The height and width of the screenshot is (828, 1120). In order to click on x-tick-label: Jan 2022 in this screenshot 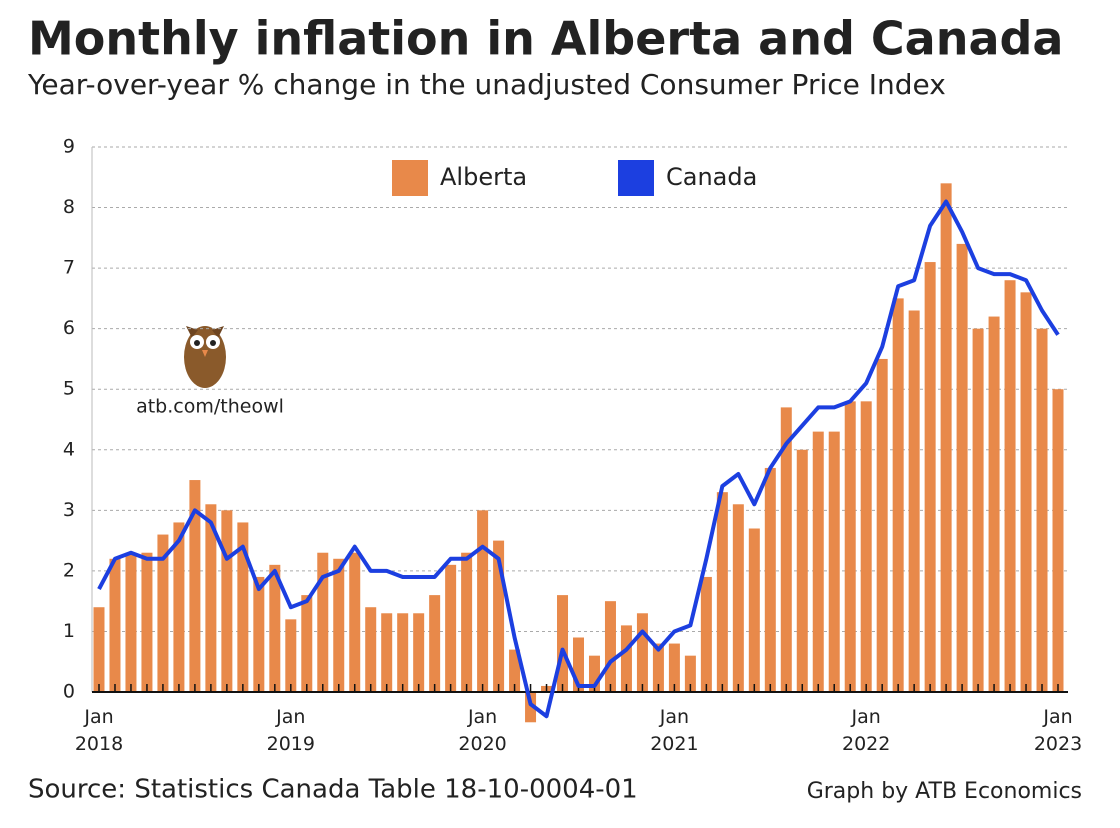, I will do `click(866, 730)`.